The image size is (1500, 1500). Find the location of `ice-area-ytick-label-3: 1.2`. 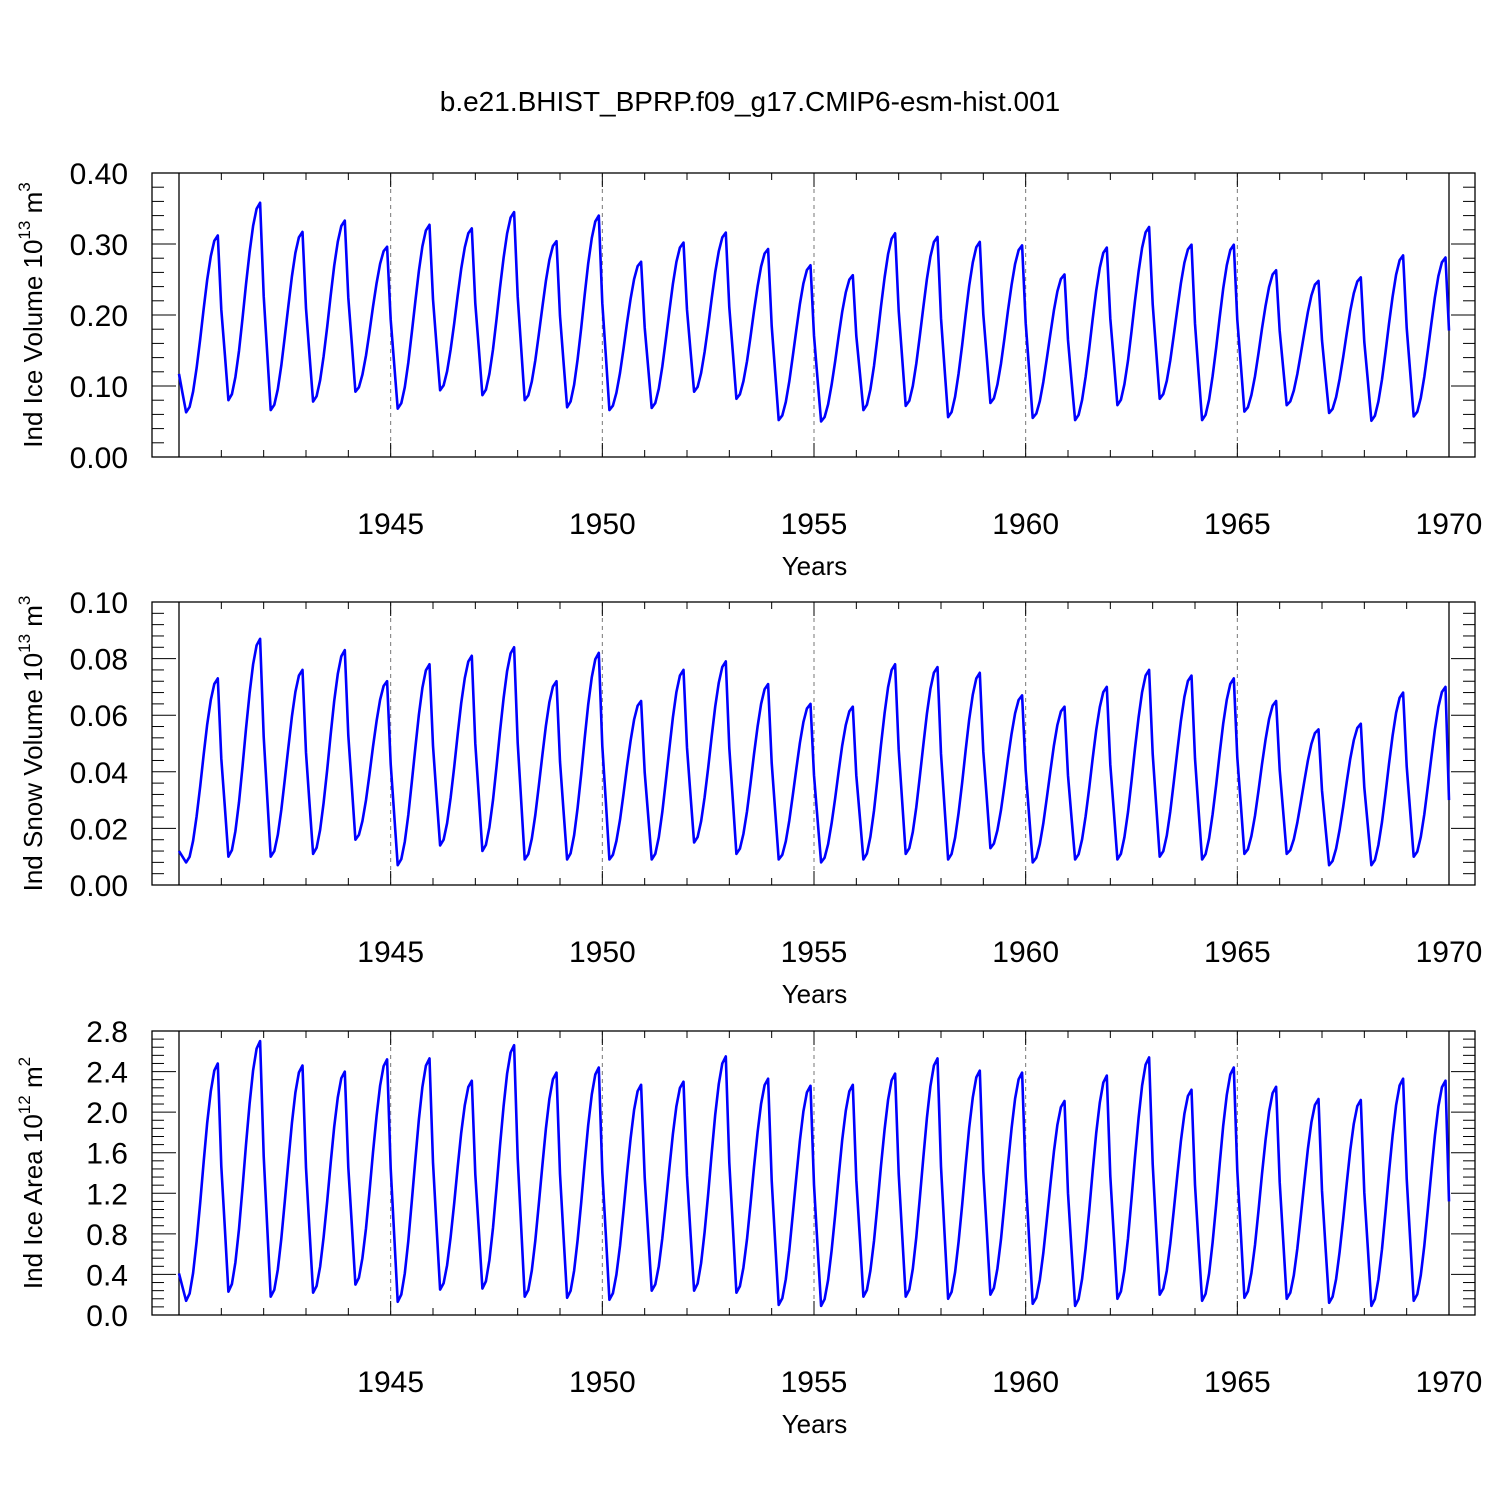

ice-area-ytick-label-3: 1.2 is located at coordinates (107, 1194).